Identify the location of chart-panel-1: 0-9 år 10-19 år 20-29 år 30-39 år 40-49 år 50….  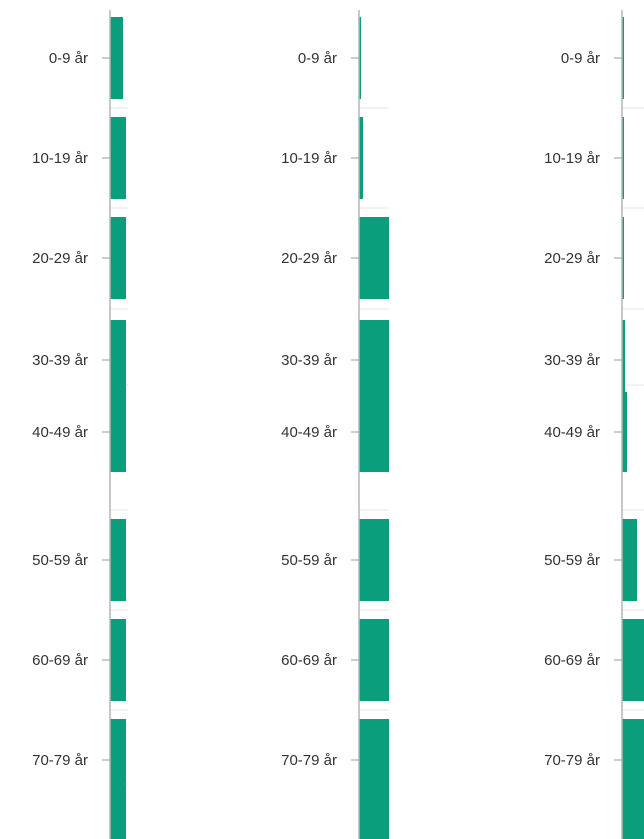
(80, 424).